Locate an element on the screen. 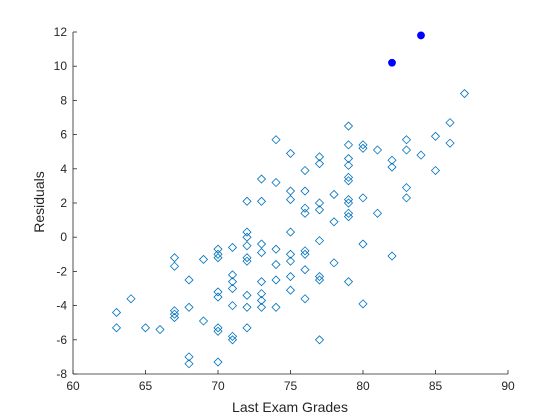 Image resolution: width=560 pixels, height=420 pixels. y-tick-label: -4 is located at coordinates (61, 306).